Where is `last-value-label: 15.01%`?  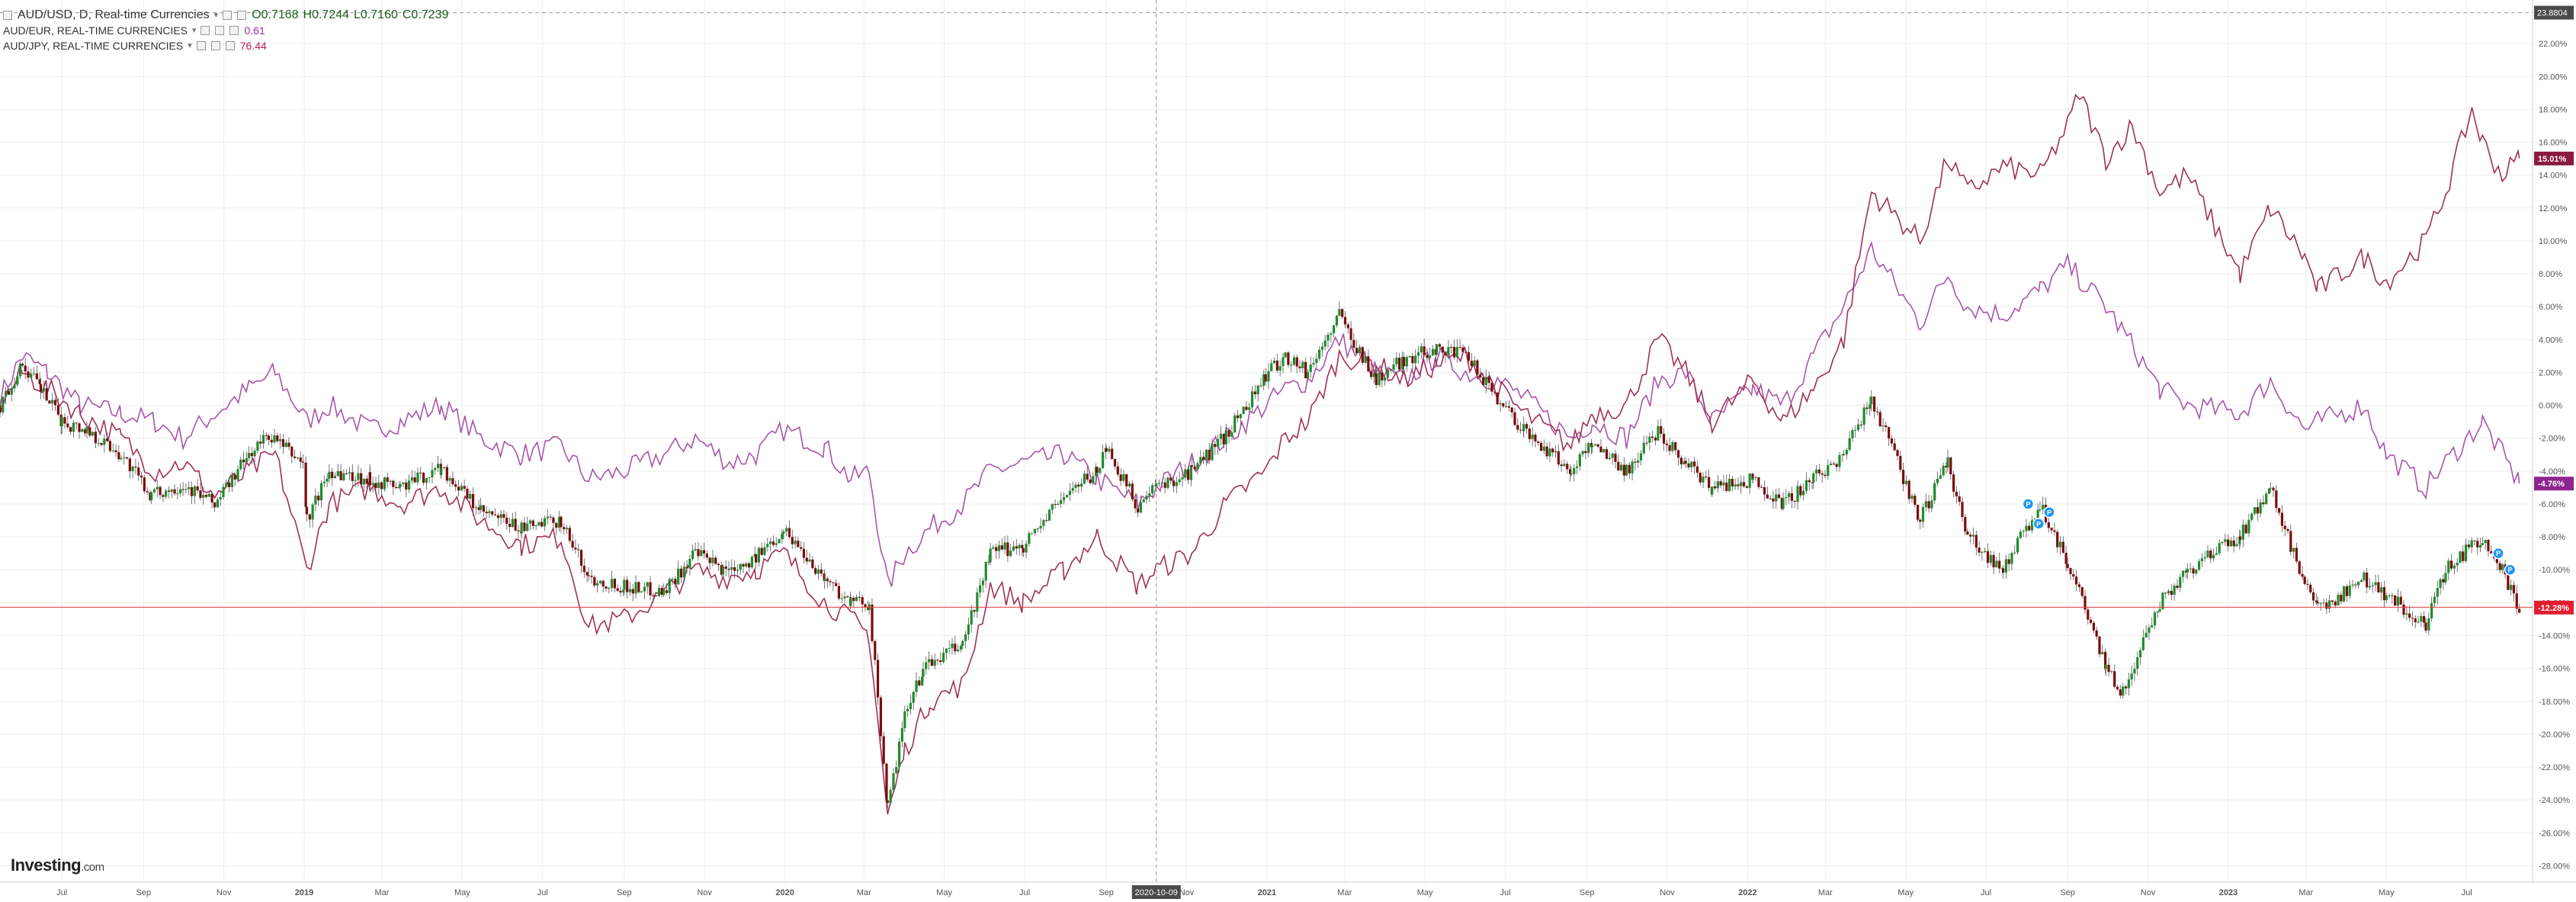
last-value-label: 15.01% is located at coordinates (2552, 159).